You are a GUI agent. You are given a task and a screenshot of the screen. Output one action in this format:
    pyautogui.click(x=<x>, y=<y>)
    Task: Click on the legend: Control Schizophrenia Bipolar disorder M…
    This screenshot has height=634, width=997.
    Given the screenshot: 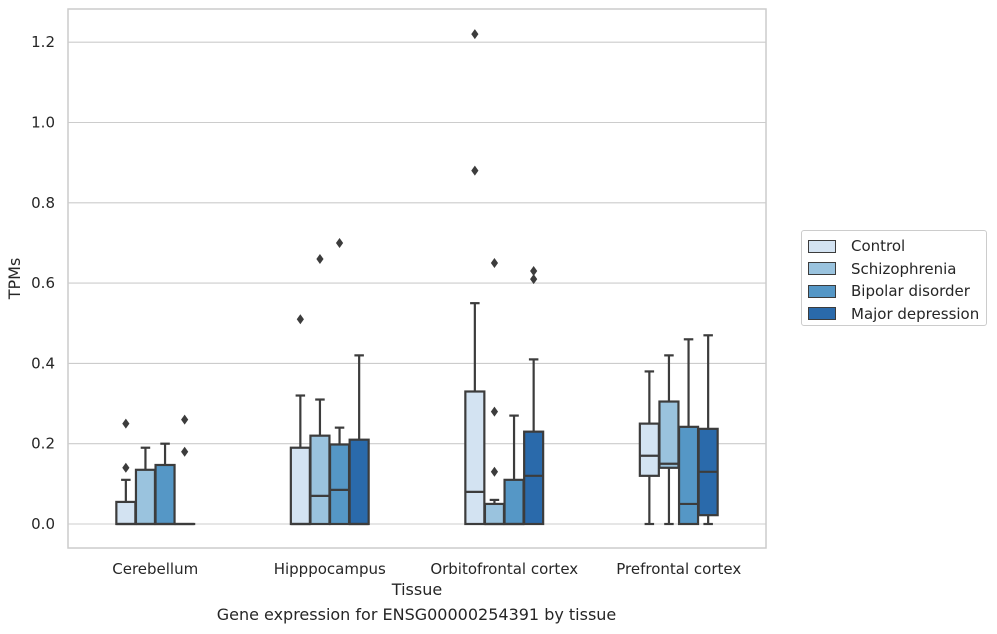 What is the action you would take?
    pyautogui.click(x=894, y=278)
    